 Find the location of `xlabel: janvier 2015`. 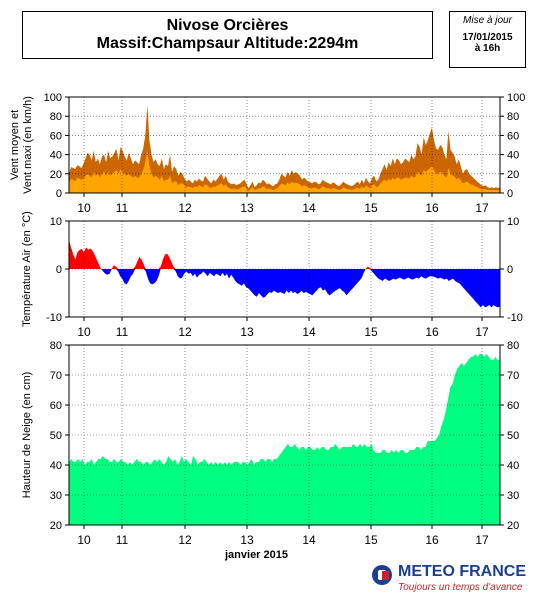

xlabel: janvier 2015 is located at coordinates (256, 555).